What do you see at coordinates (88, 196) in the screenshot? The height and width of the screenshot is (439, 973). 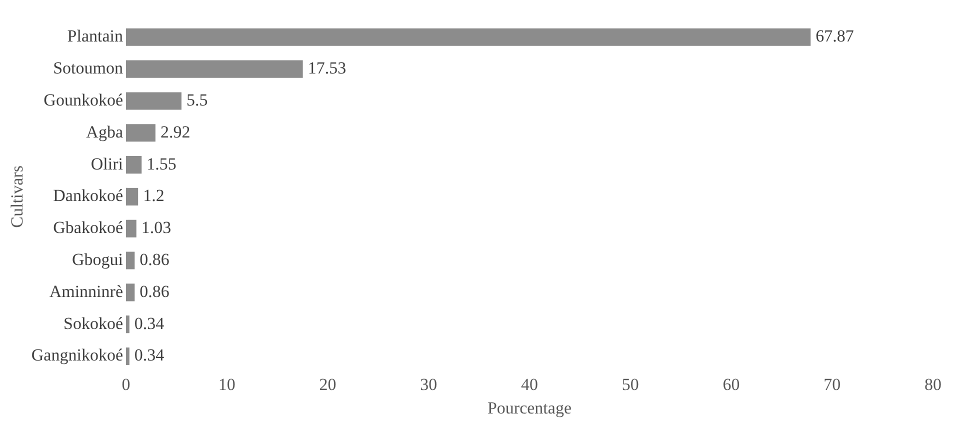 I see `y-tick-label: Dankokoé` at bounding box center [88, 196].